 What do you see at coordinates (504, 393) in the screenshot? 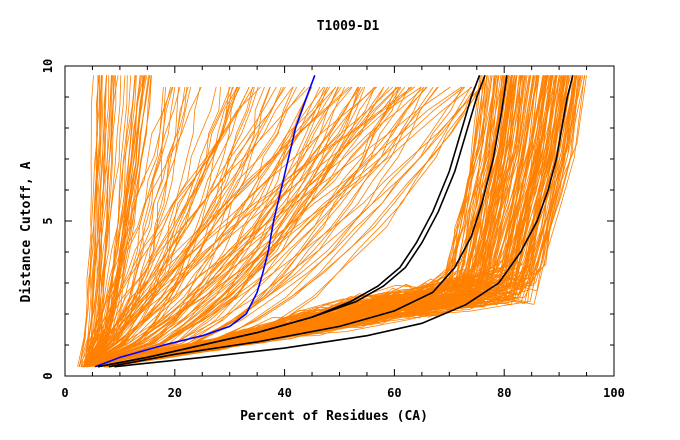
I see `x-tick-label: 80` at bounding box center [504, 393].